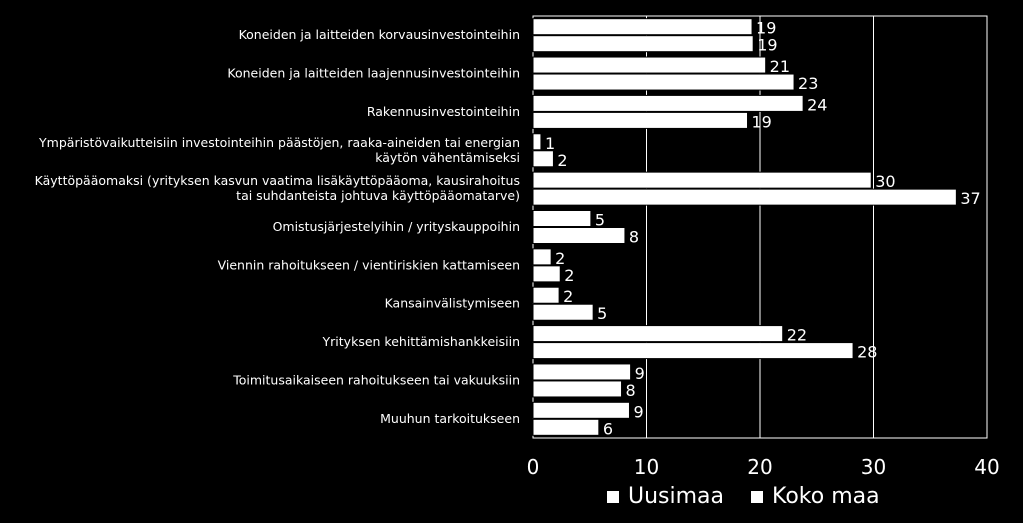  Describe the element at coordinates (693, 351) in the screenshot. I see `bar-s1-c8` at that location.